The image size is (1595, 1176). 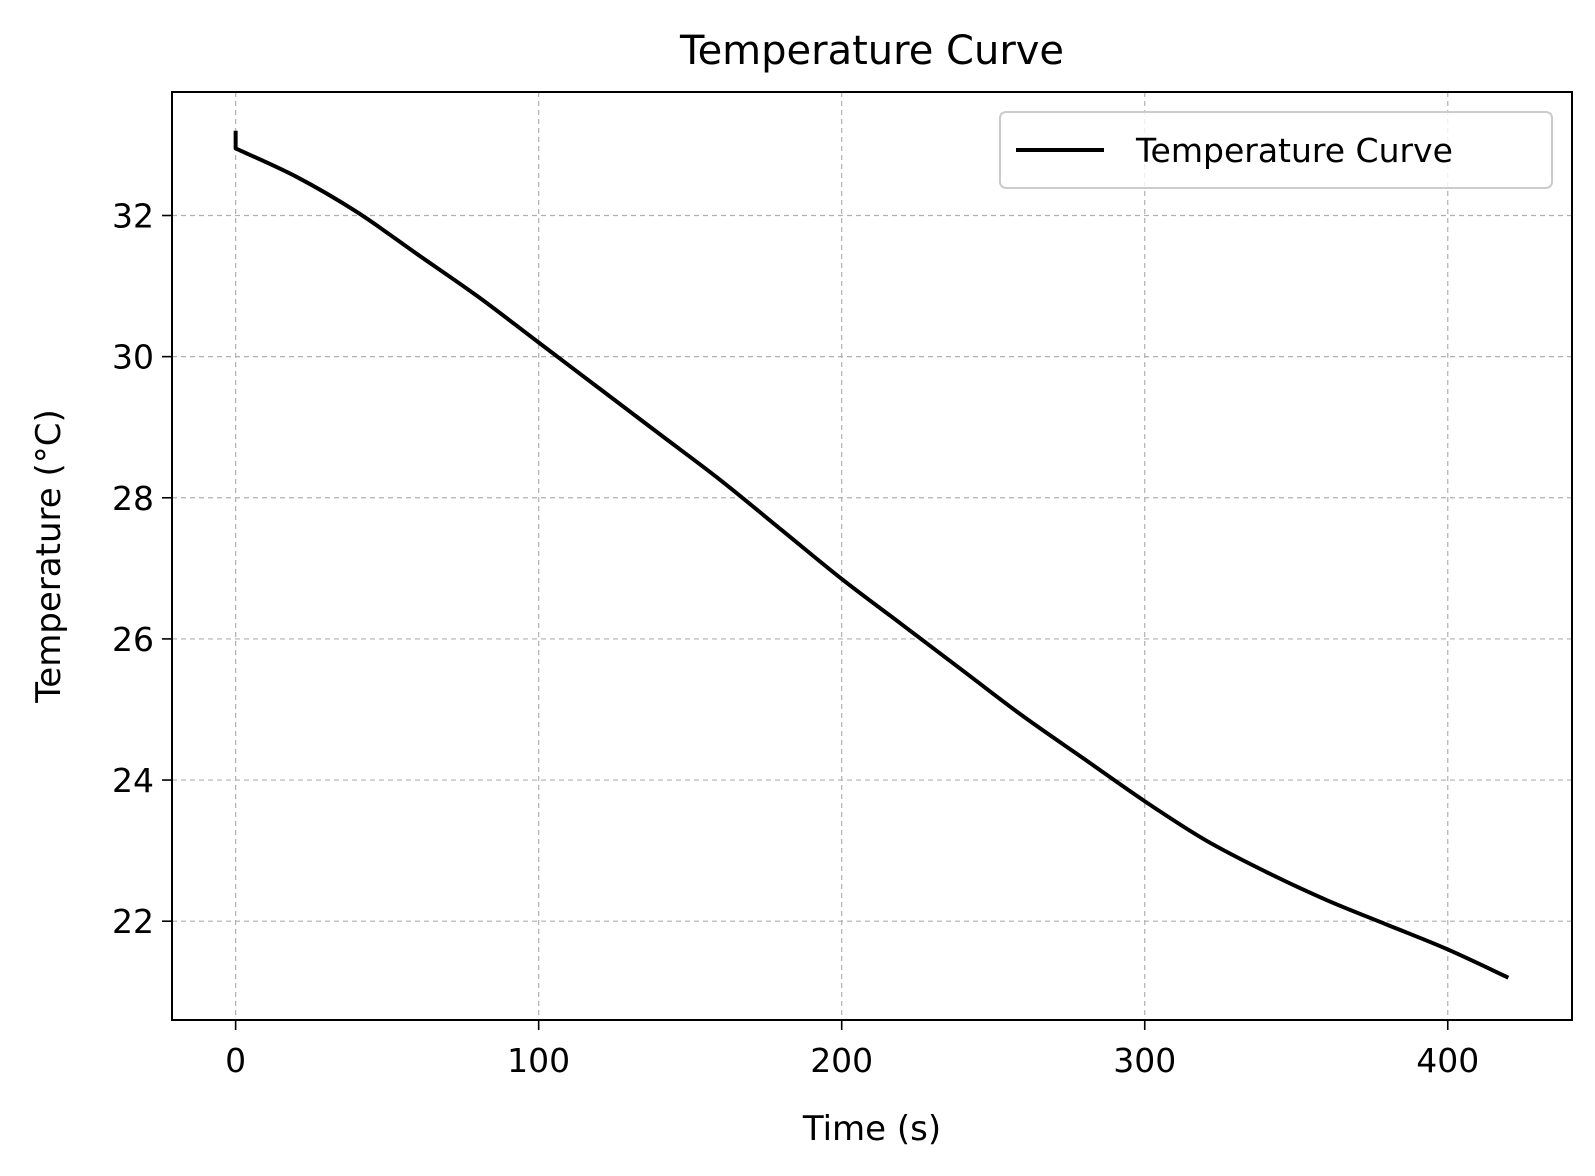 I want to click on y-tick-label-32: 32, so click(x=133, y=215).